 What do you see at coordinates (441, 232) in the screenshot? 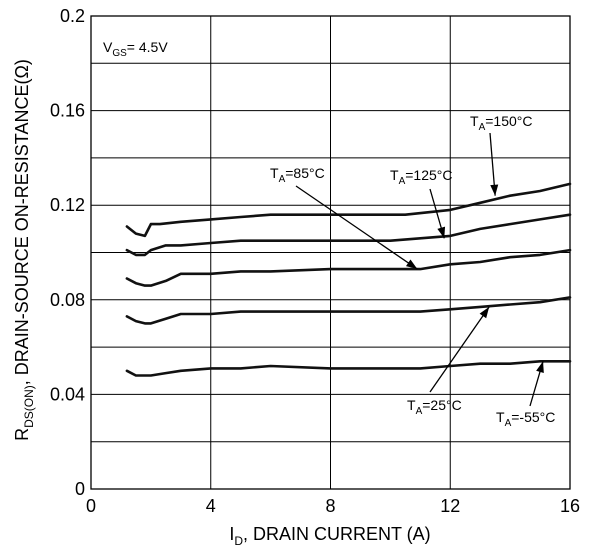
I see `arrow-ta-125-head` at bounding box center [441, 232].